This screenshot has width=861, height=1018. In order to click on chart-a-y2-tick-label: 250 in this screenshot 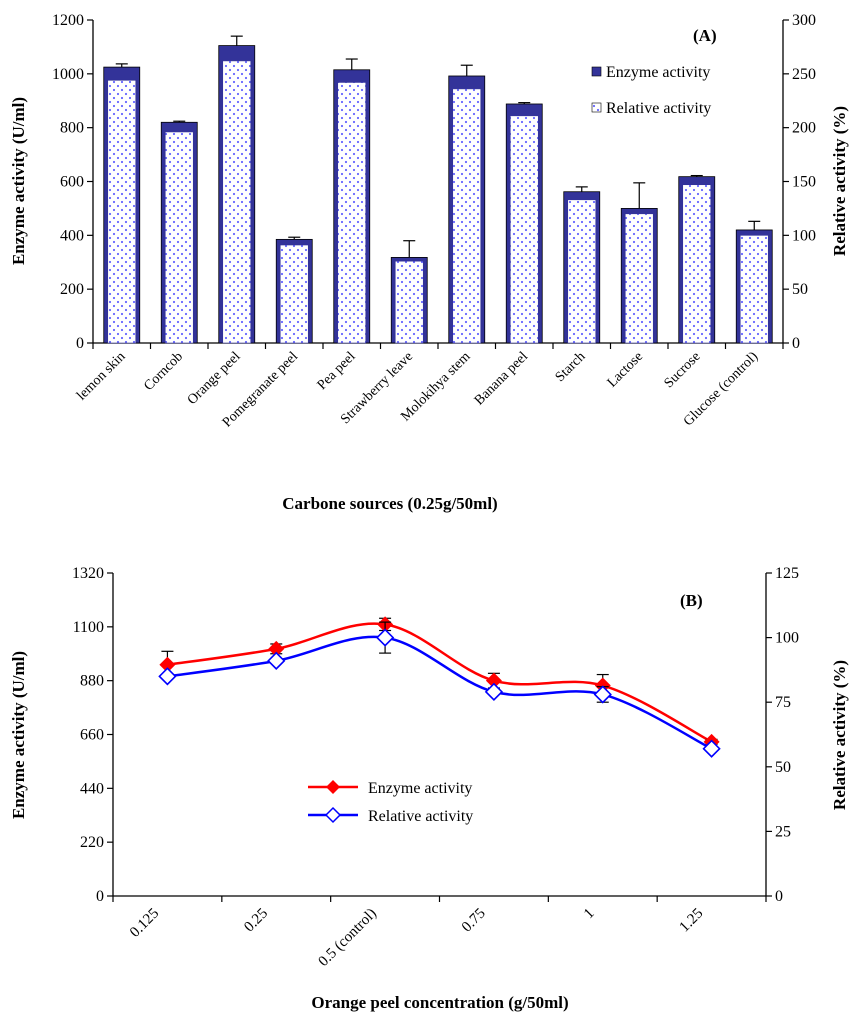, I will do `click(804, 74)`.